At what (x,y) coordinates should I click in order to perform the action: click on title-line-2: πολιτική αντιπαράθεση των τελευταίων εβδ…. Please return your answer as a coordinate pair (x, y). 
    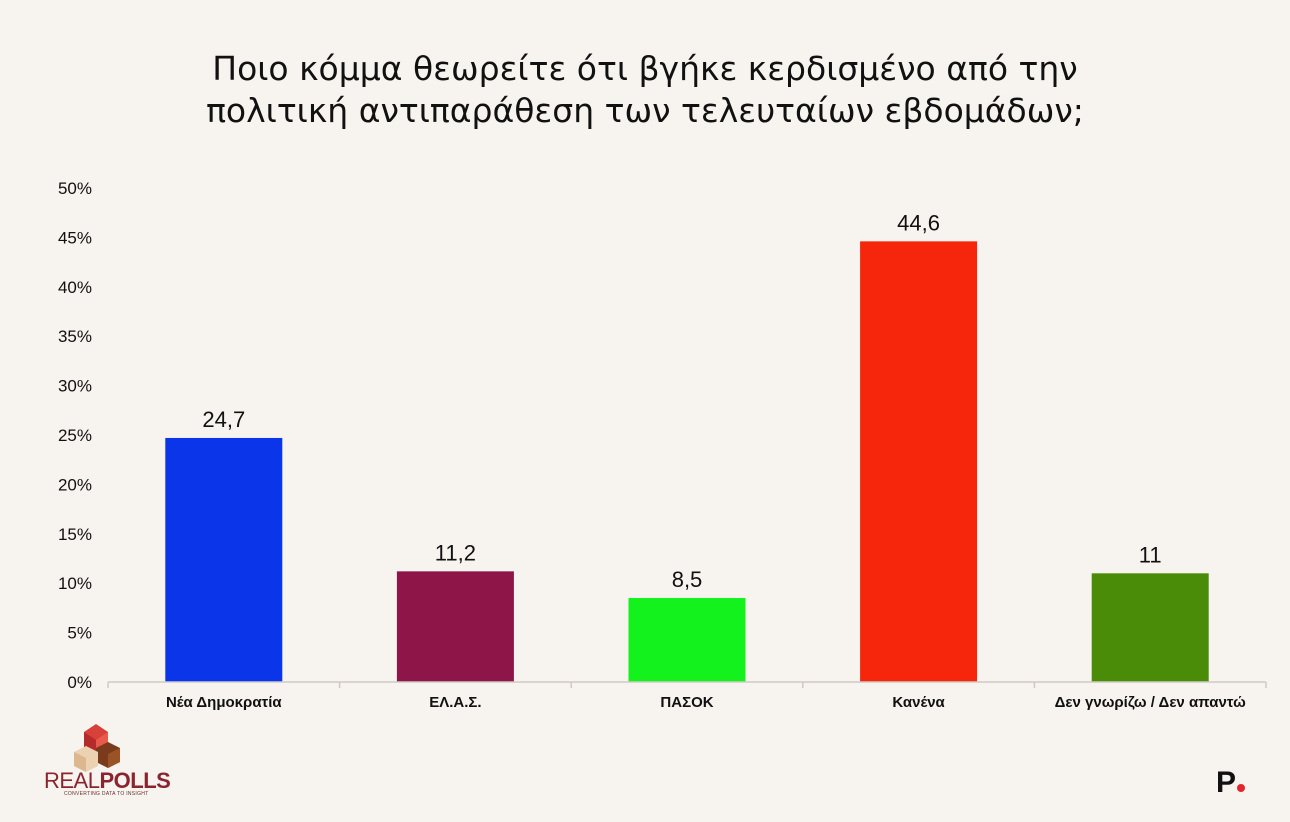
    Looking at the image, I should click on (645, 110).